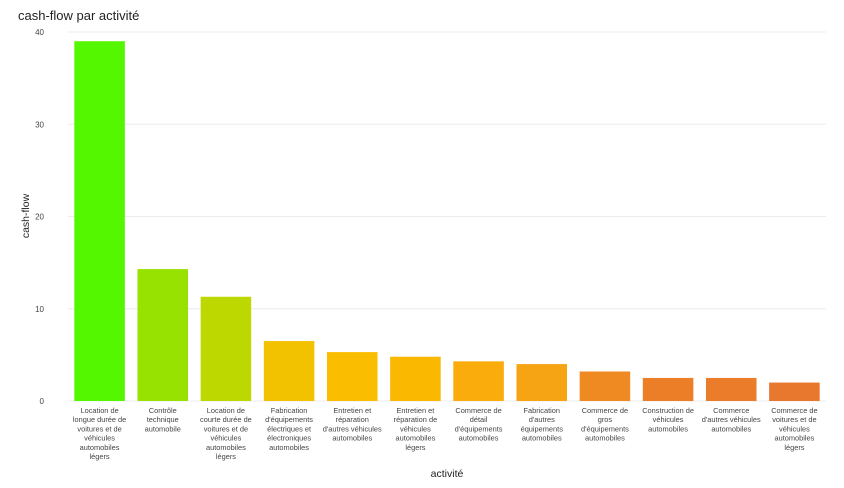 This screenshot has height=488, width=844. I want to click on y-axis-title: cash-flow, so click(26, 215).